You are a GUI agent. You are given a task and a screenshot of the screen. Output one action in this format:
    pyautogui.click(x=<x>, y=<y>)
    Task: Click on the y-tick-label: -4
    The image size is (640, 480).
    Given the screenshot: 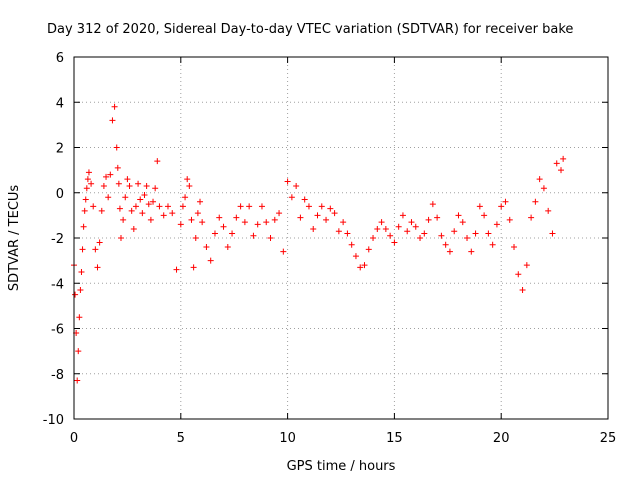 What is the action you would take?
    pyautogui.click(x=57, y=284)
    